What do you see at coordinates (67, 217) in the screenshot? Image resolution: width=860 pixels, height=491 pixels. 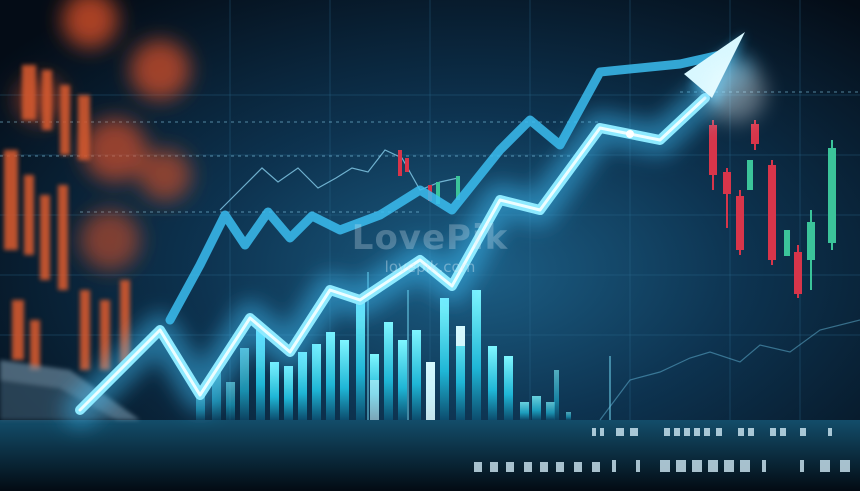 I see `left-candles` at bounding box center [67, 217].